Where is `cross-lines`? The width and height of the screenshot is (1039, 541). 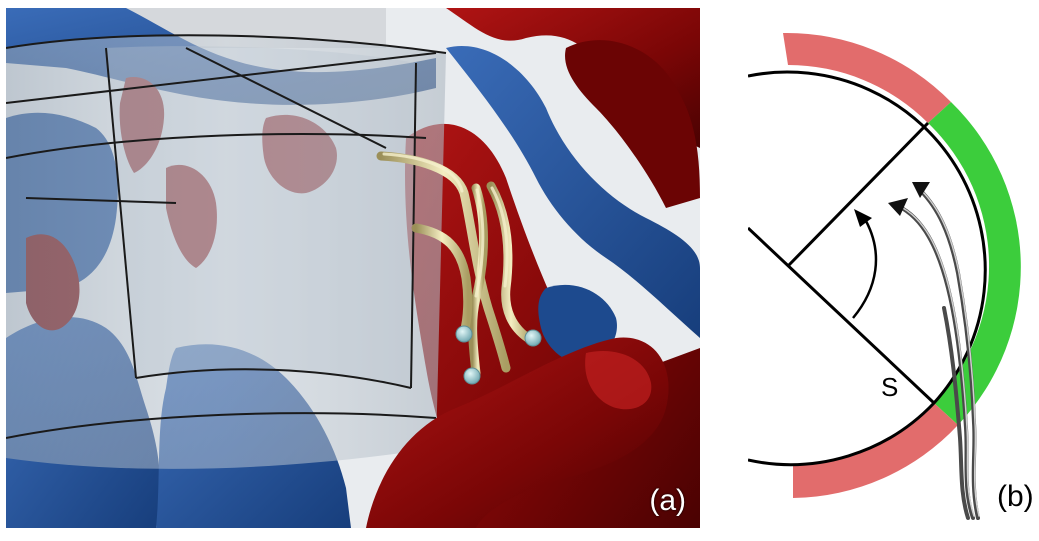
cross-lines is located at coordinates (842, 263).